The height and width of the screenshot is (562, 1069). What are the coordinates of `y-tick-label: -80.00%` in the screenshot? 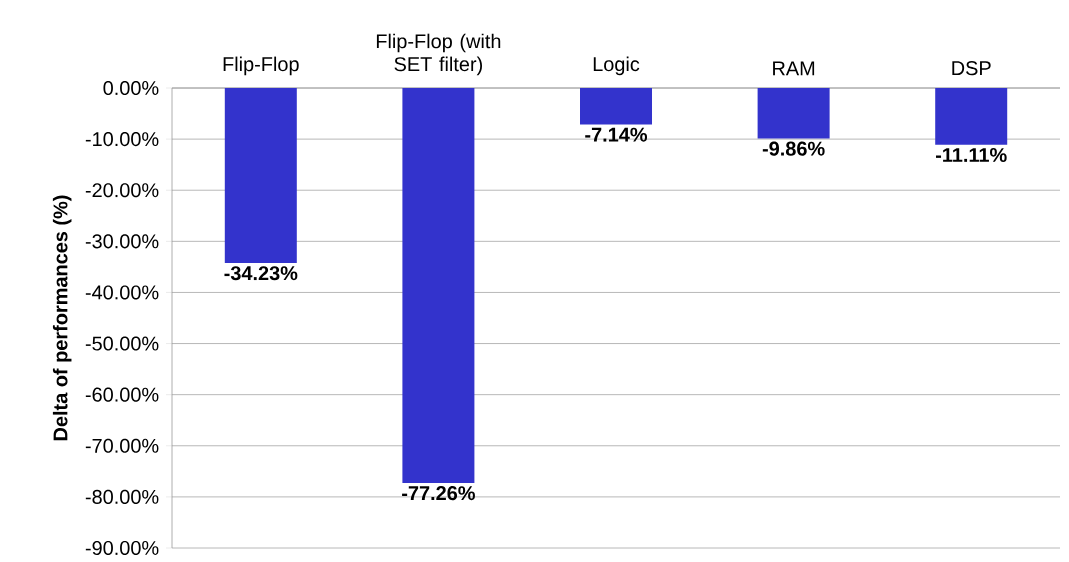 It's located at (122, 496).